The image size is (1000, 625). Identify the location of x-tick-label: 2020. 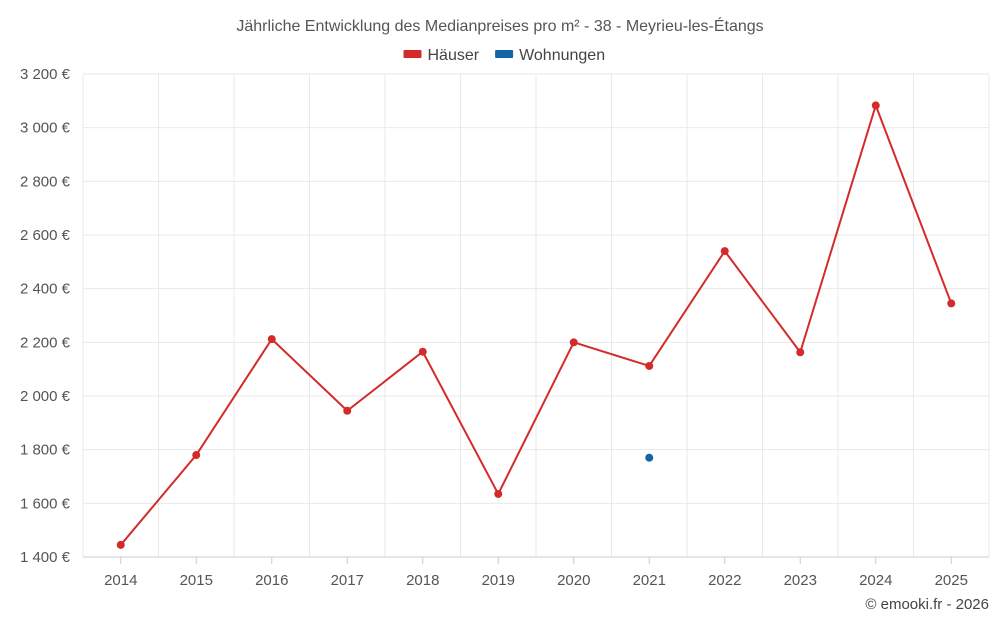
(573, 580).